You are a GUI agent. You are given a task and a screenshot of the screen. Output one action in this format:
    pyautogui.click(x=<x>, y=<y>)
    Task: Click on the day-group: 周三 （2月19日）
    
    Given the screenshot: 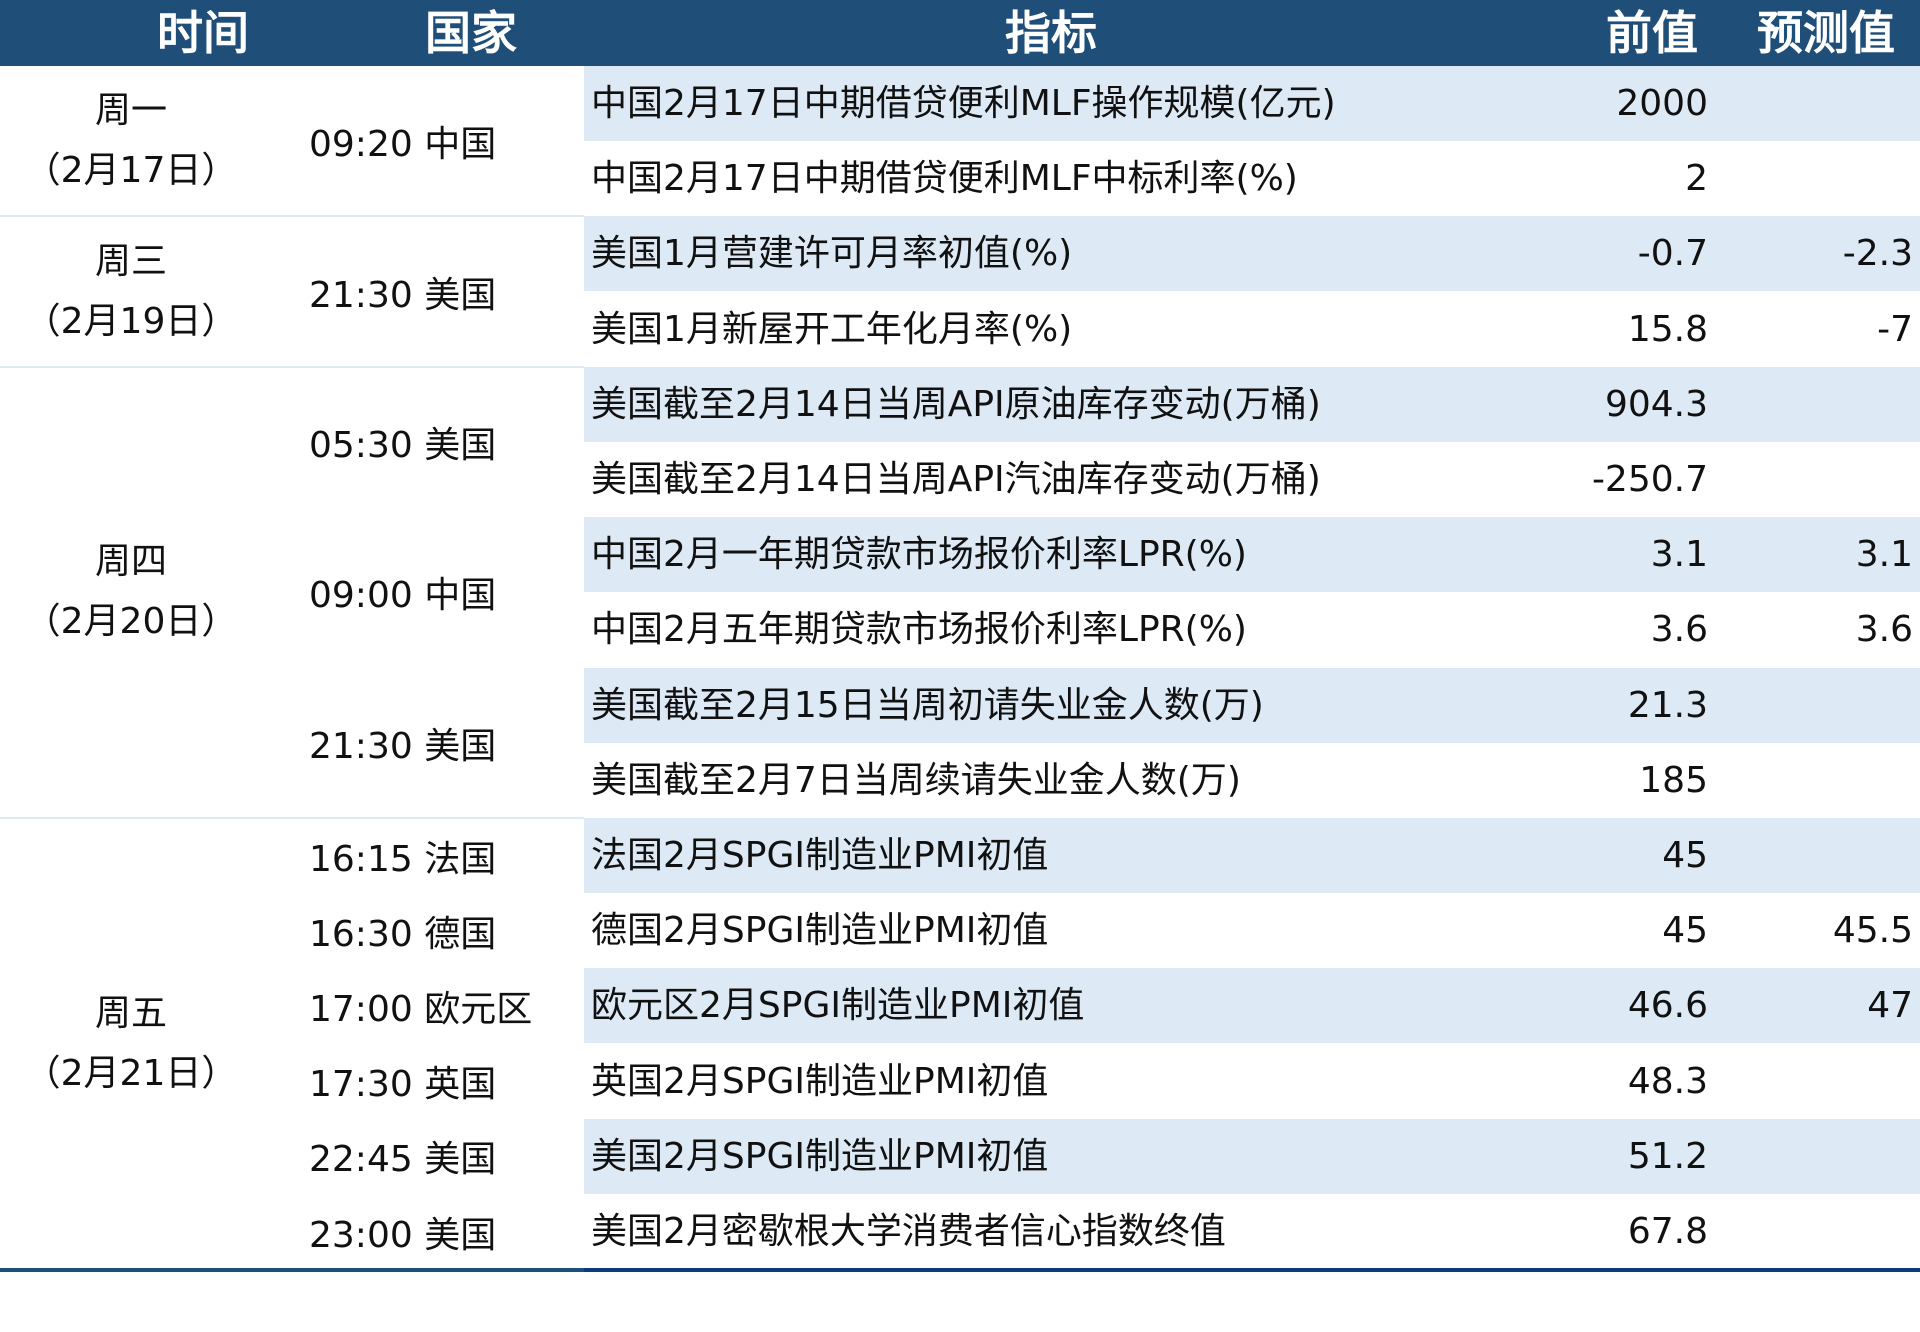 What is the action you would take?
    pyautogui.click(x=131, y=291)
    